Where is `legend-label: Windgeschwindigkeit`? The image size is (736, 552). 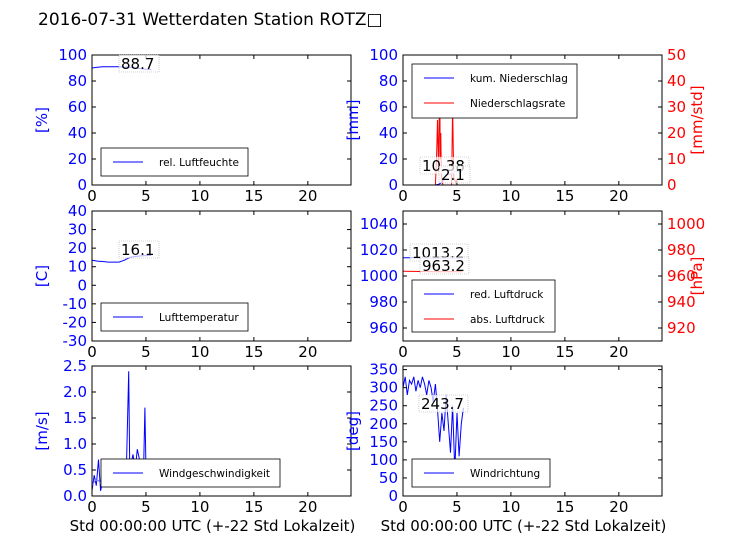
legend-label: Windgeschwindigkeit is located at coordinates (214, 474).